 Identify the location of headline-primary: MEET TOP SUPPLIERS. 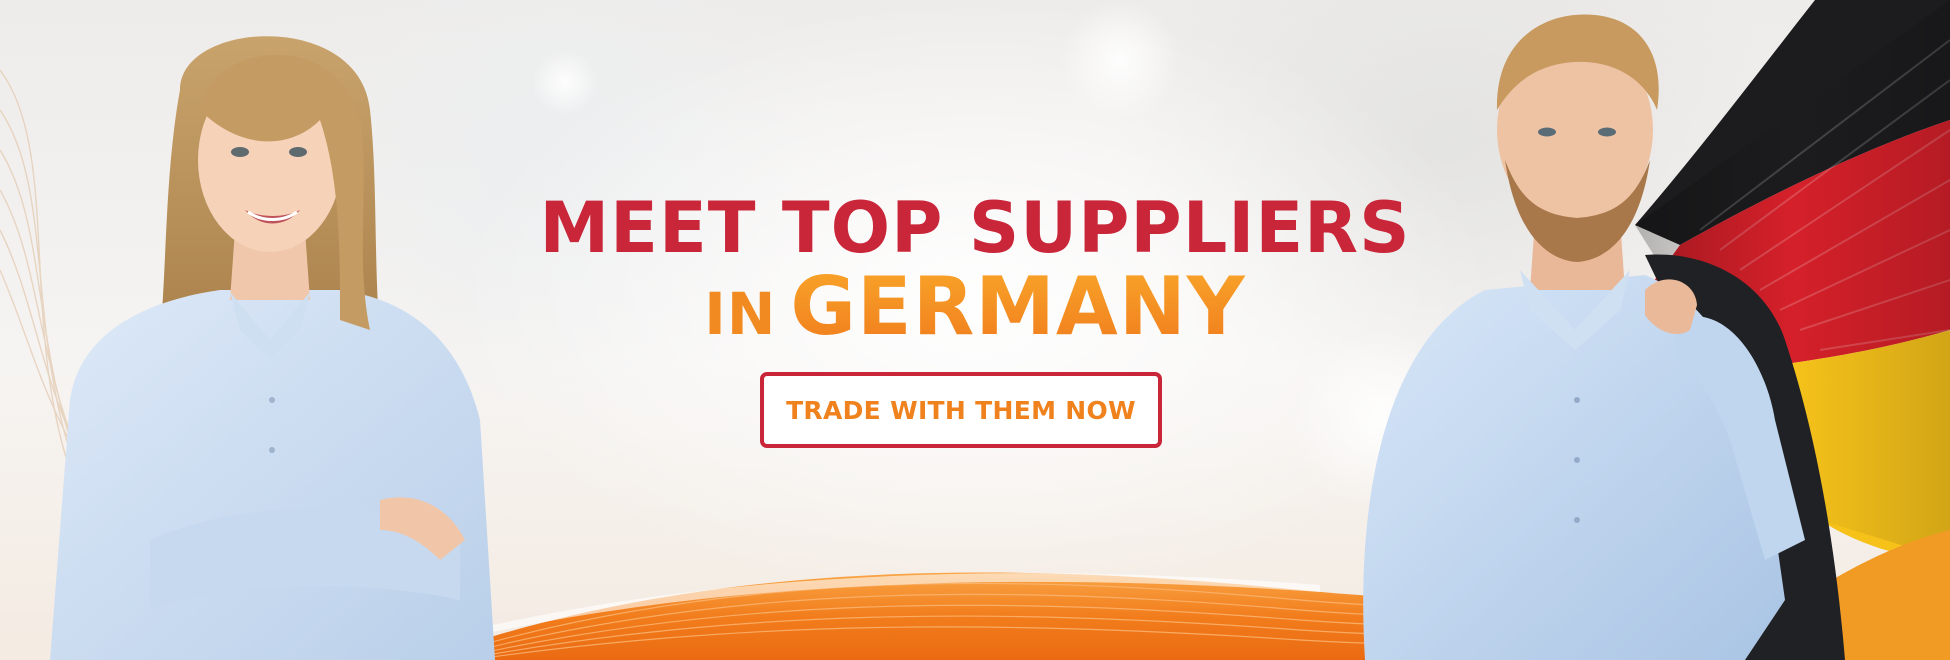
(975, 228).